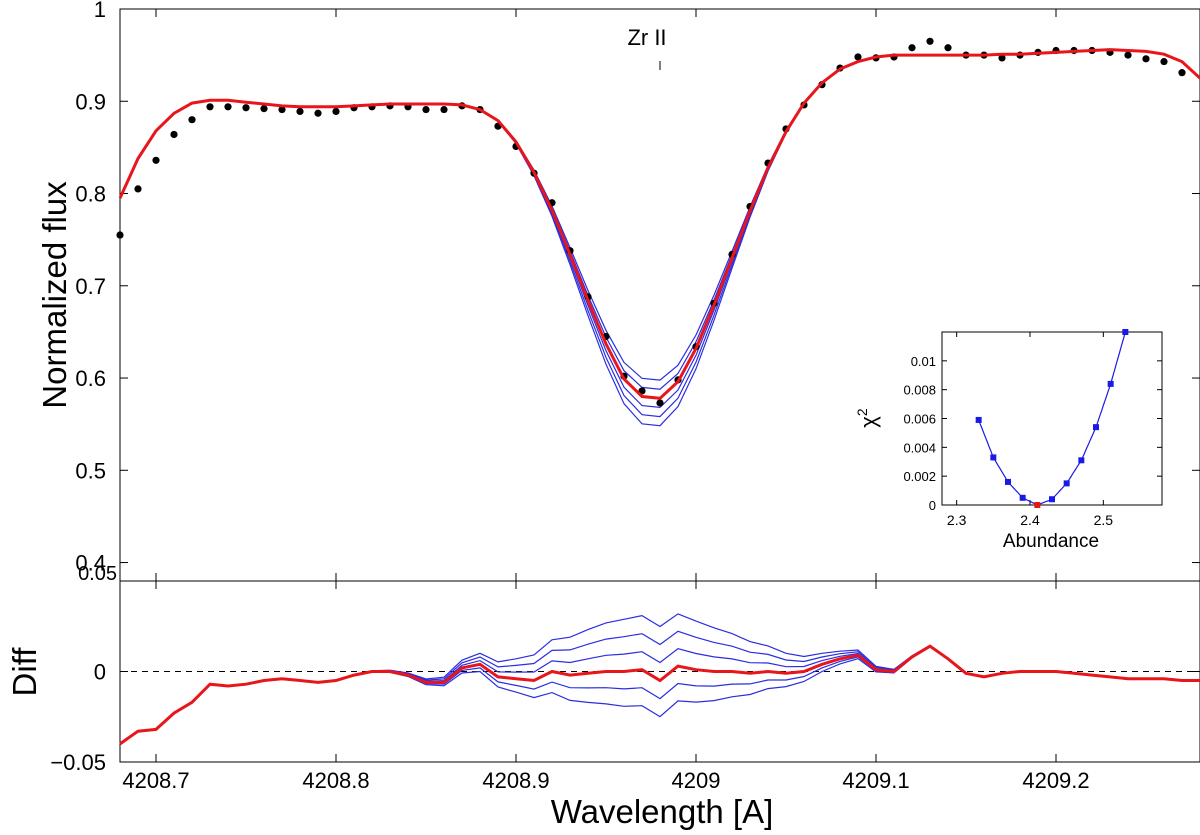 Image resolution: width=1200 pixels, height=835 pixels. I want to click on x-tick-label: 4208.8, so click(335, 780).